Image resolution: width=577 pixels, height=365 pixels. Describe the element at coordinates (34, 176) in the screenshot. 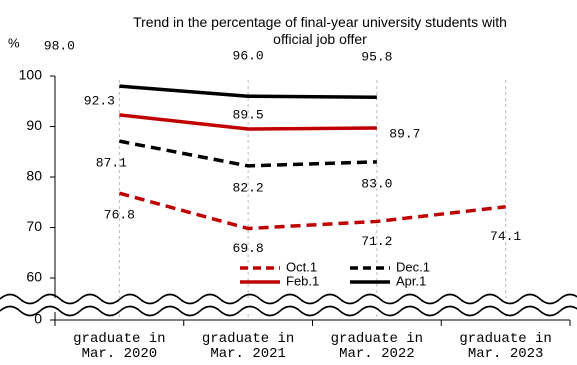

I see `y-tick-label: 80` at that location.